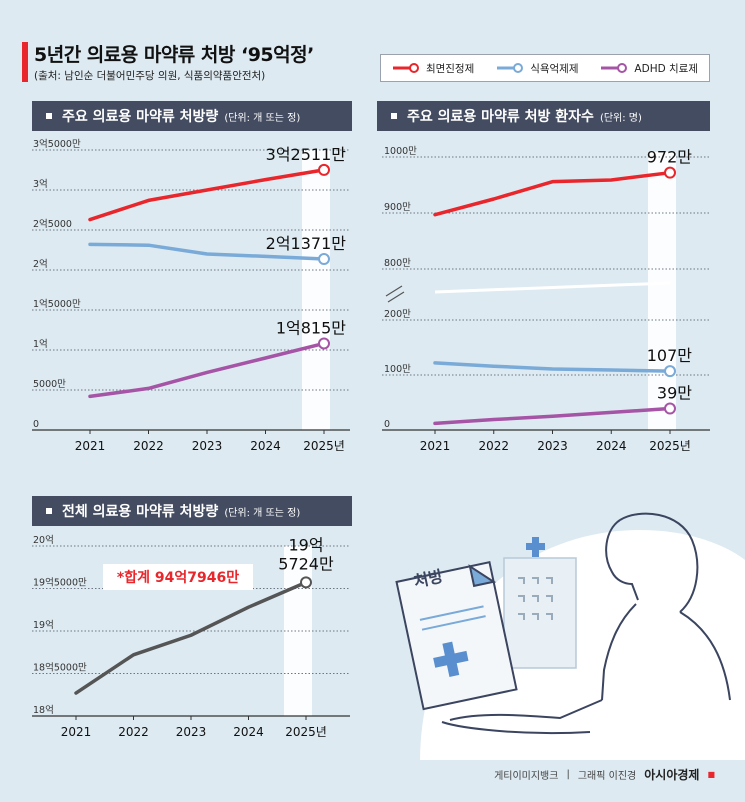  What do you see at coordinates (397, 263) in the screenshot?
I see `y-tick-label: 800만` at bounding box center [397, 263].